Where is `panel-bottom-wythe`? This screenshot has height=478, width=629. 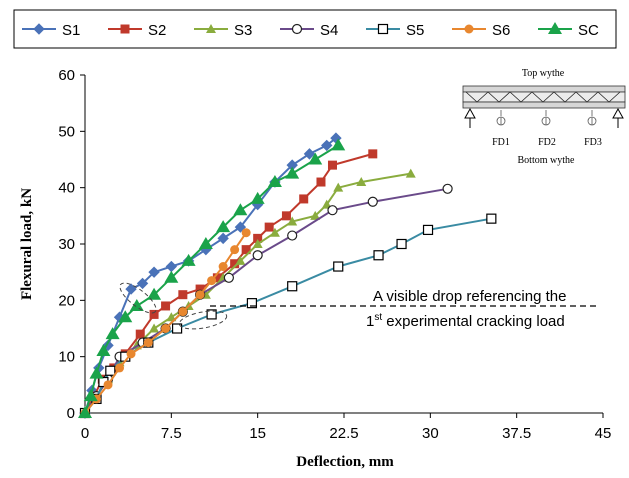 panel-bottom-wythe is located at coordinates (544, 105).